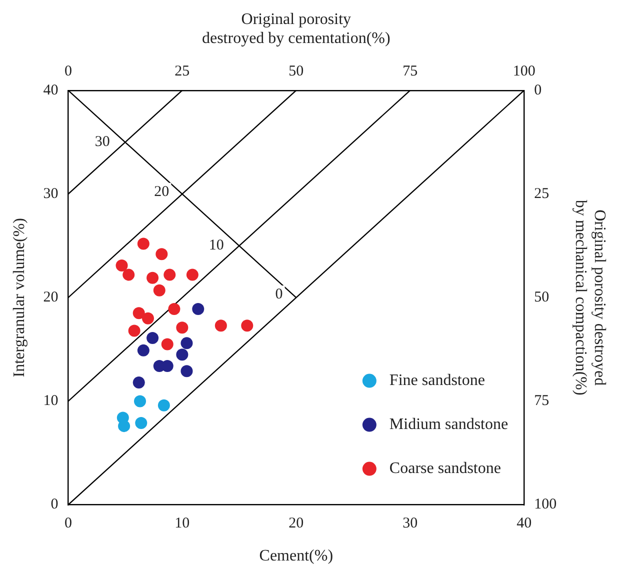 Image resolution: width=619 pixels, height=574 pixels. Describe the element at coordinates (590, 298) in the screenshot. I see `y2-axis-title: Original porosity destroyed by mechanical compaction(%)` at that location.